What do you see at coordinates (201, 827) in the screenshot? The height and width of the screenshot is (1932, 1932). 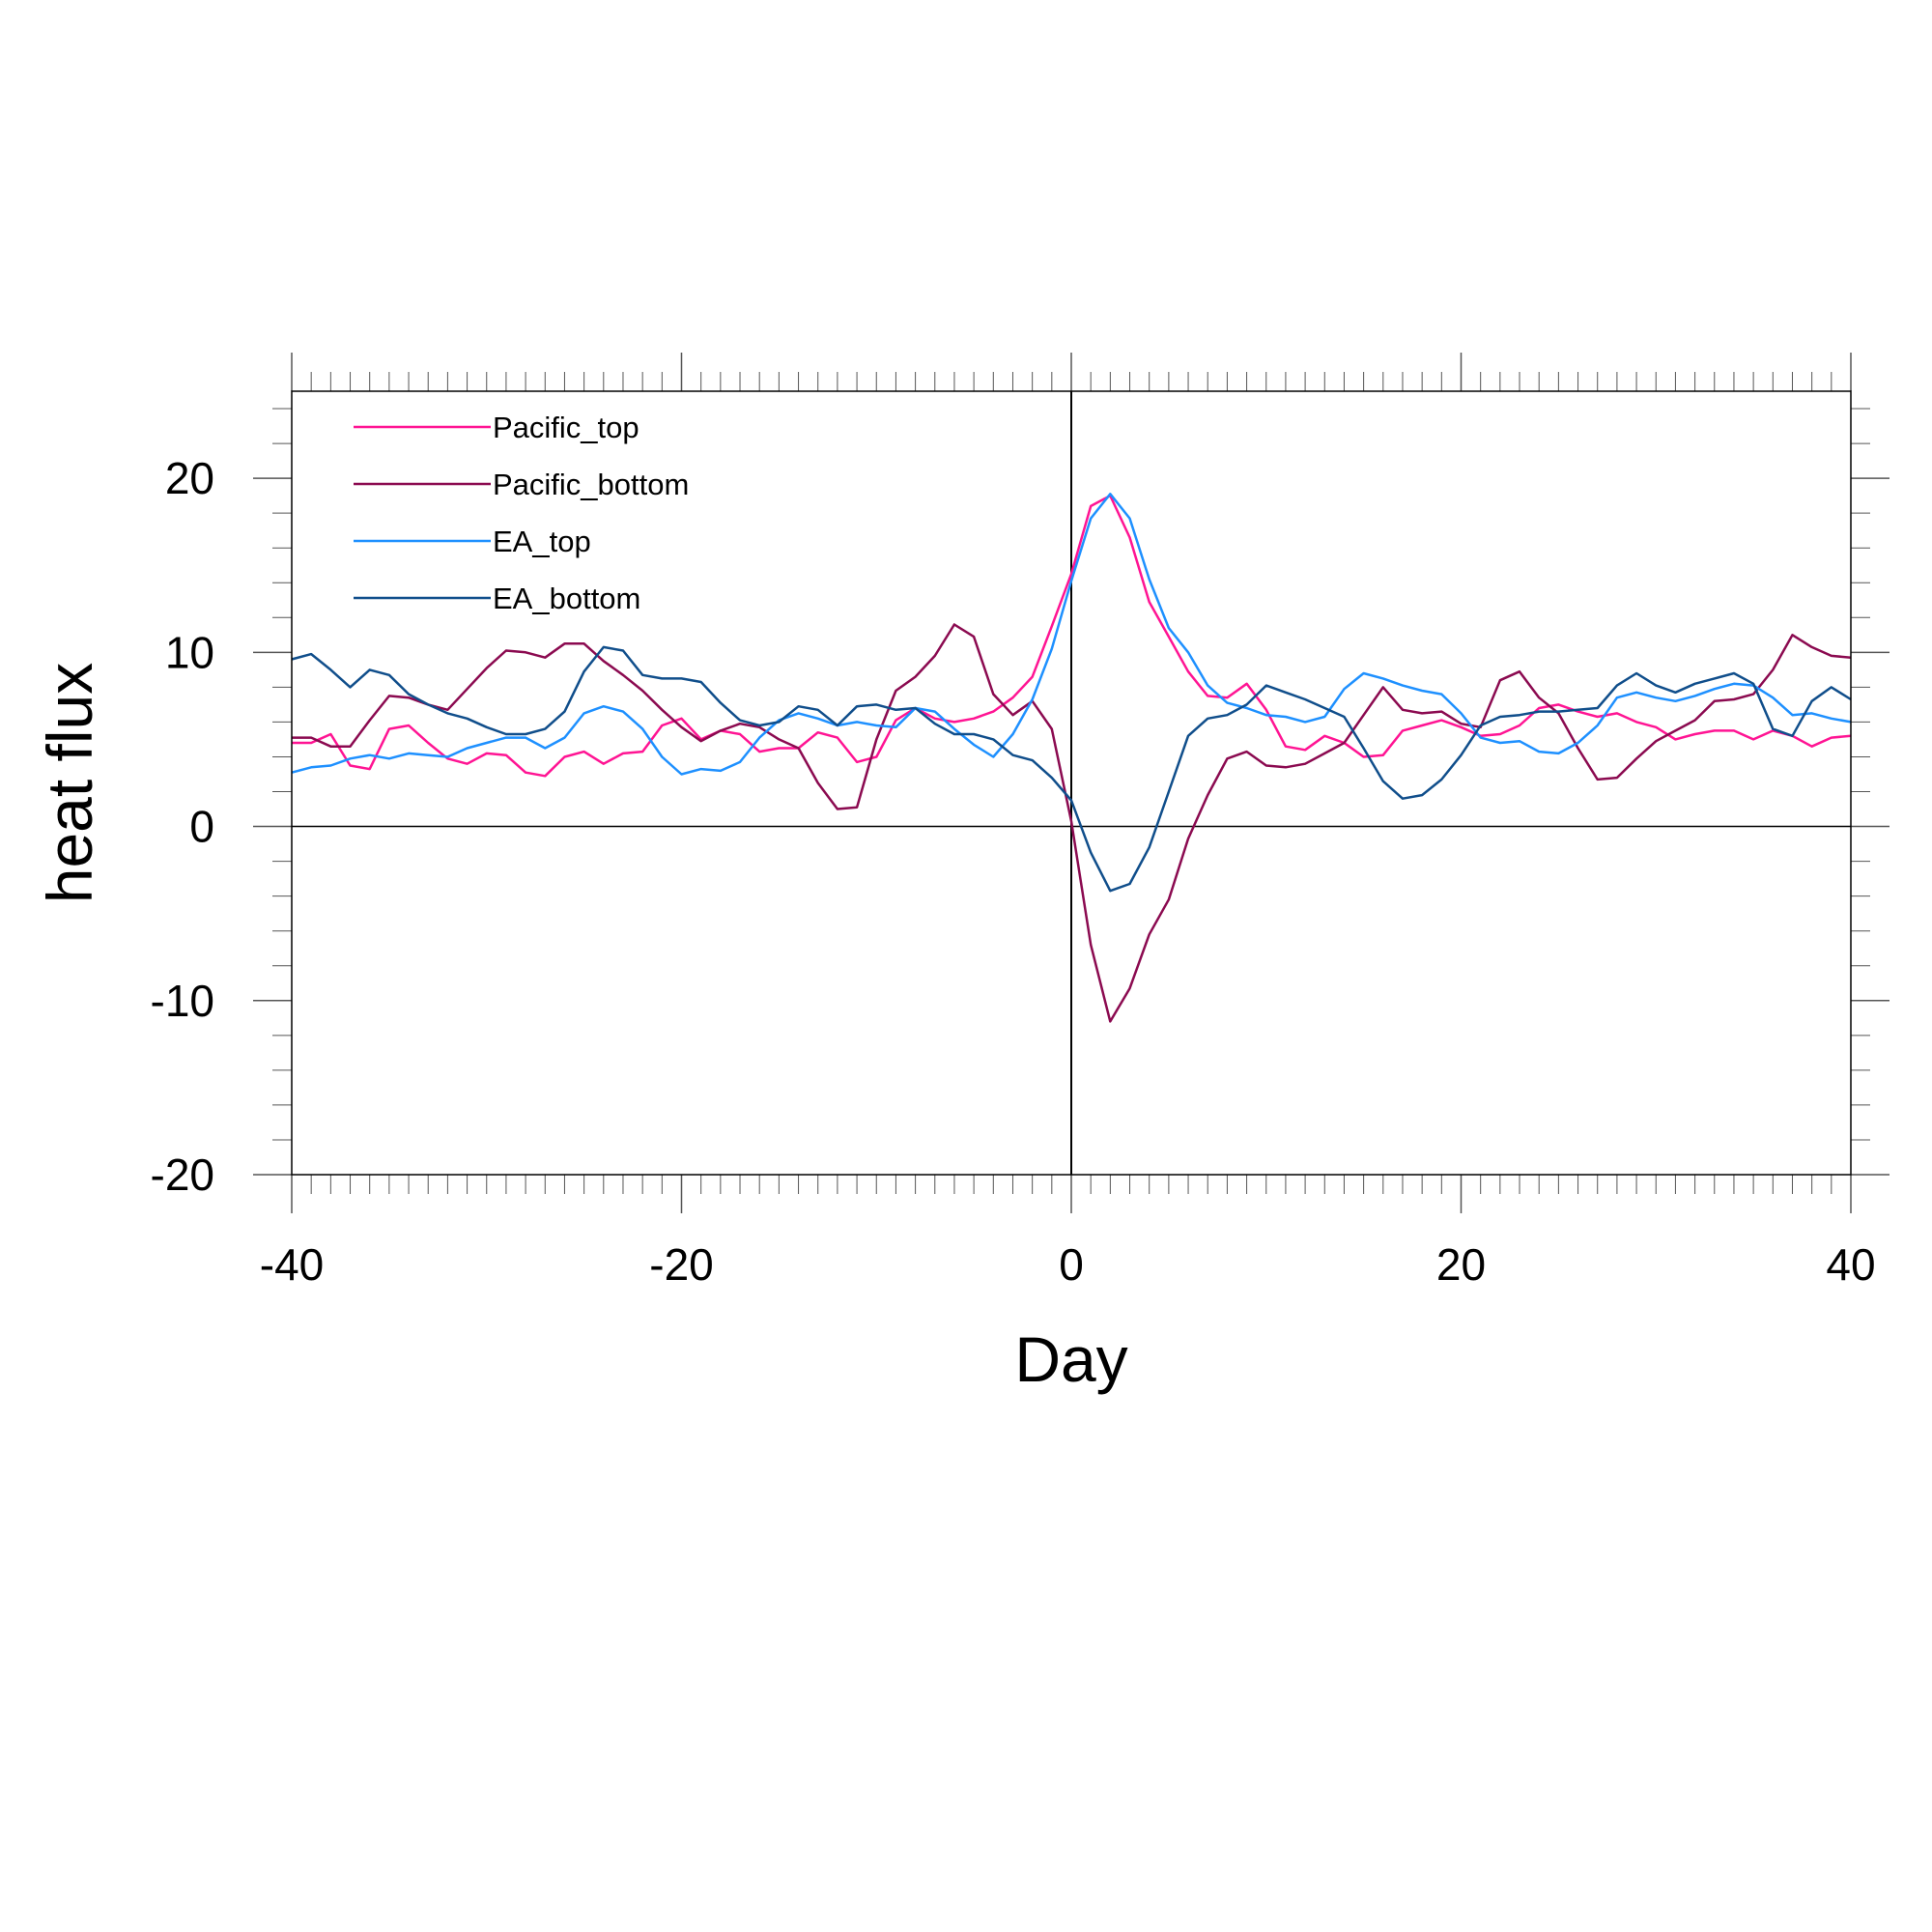 I see `y-tick-label: 0` at bounding box center [201, 827].